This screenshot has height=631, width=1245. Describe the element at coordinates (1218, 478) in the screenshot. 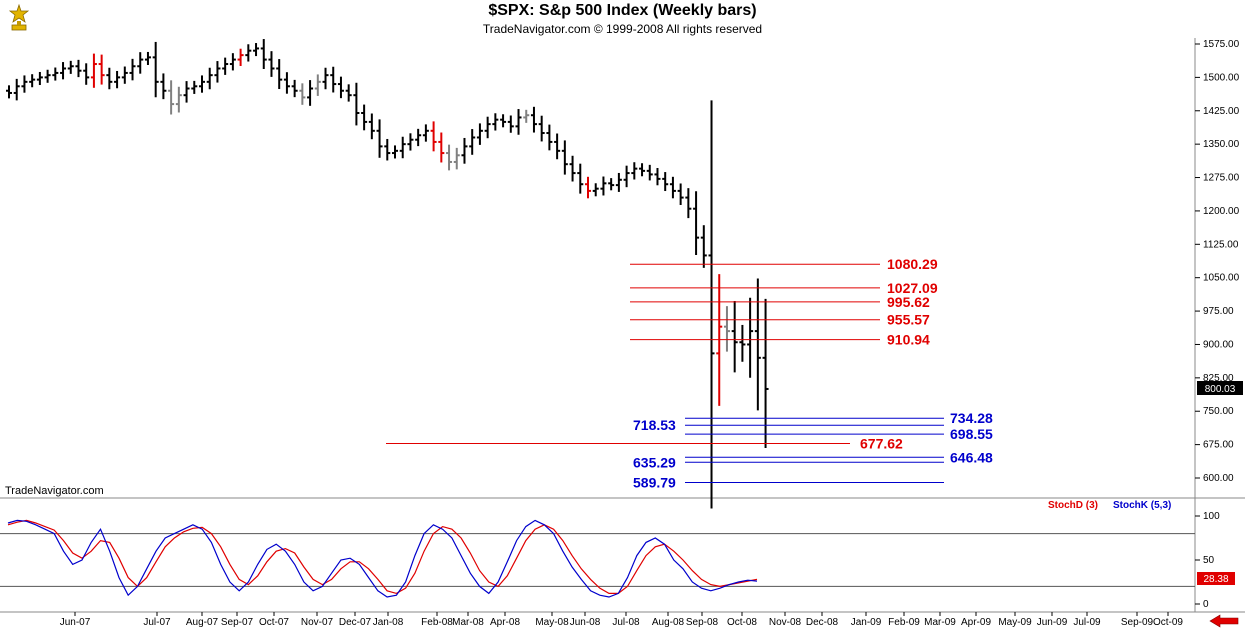

I see `y-tick-label: 600.00` at that location.